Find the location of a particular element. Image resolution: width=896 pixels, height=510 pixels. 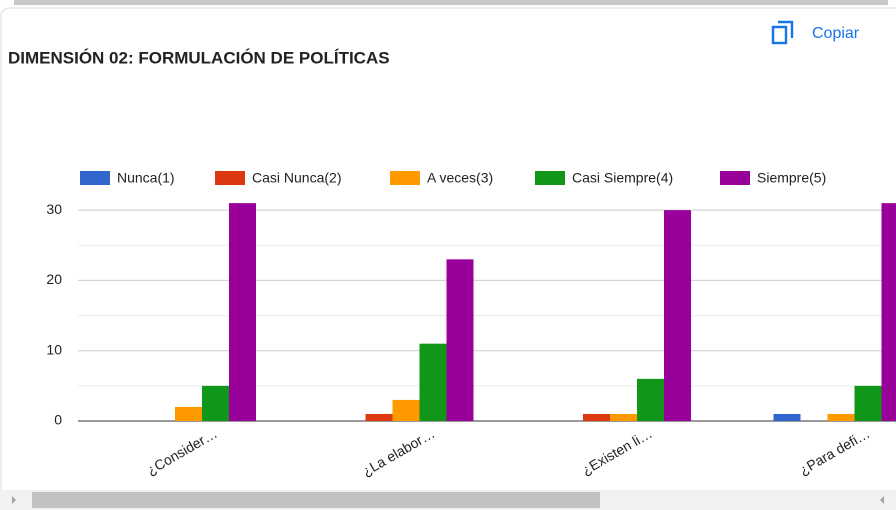

legend-label: Nunca(1) is located at coordinates (146, 178).